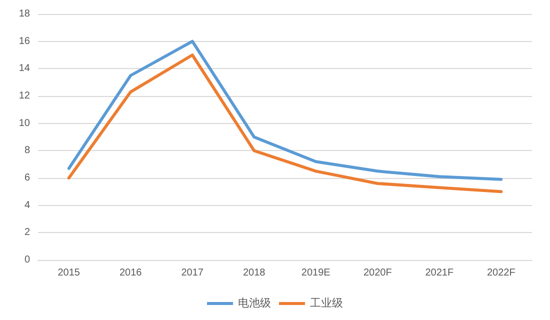  Describe the element at coordinates (439, 273) in the screenshot. I see `x-tick-label: 2021F` at that location.